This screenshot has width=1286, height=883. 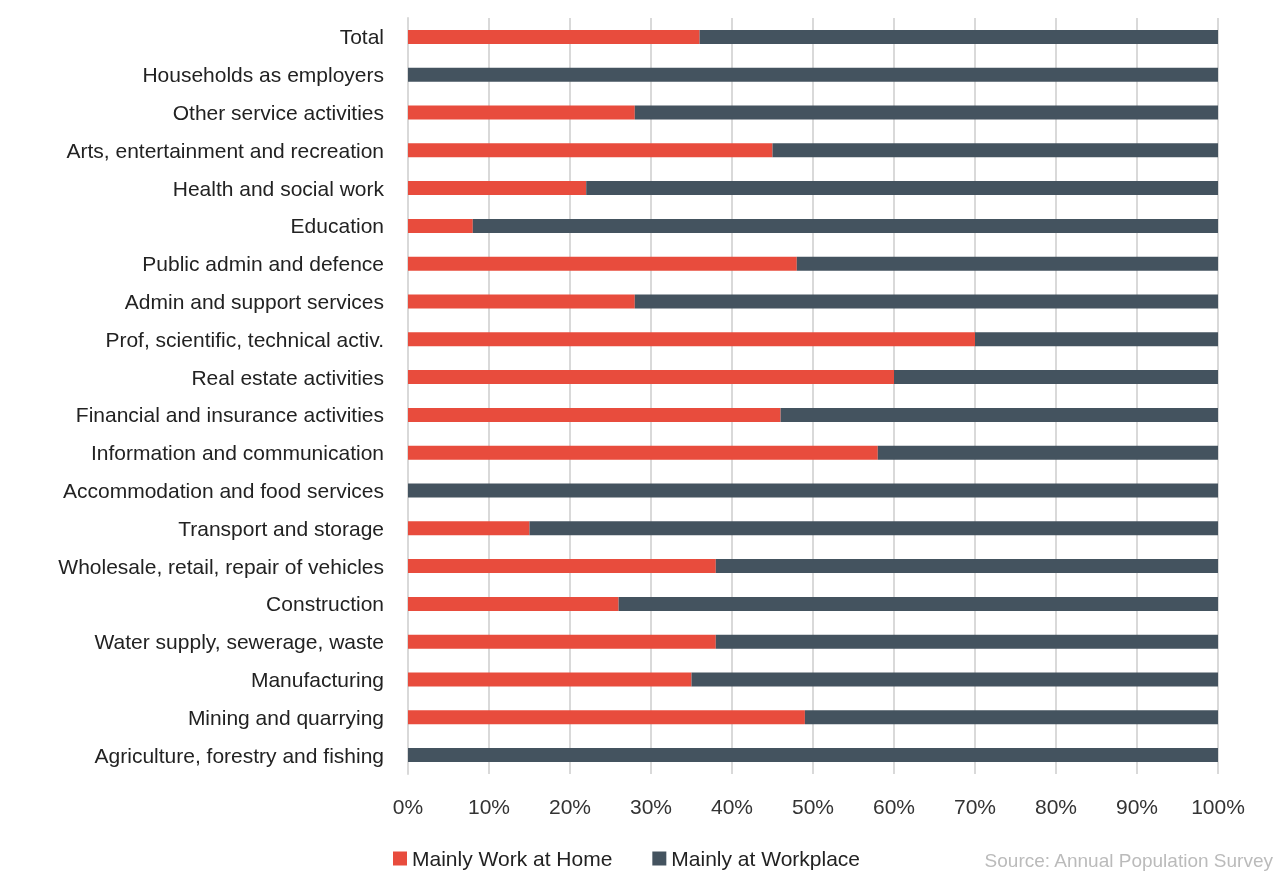 What do you see at coordinates (408, 806) in the screenshot?
I see `x-tick-label: 0%` at bounding box center [408, 806].